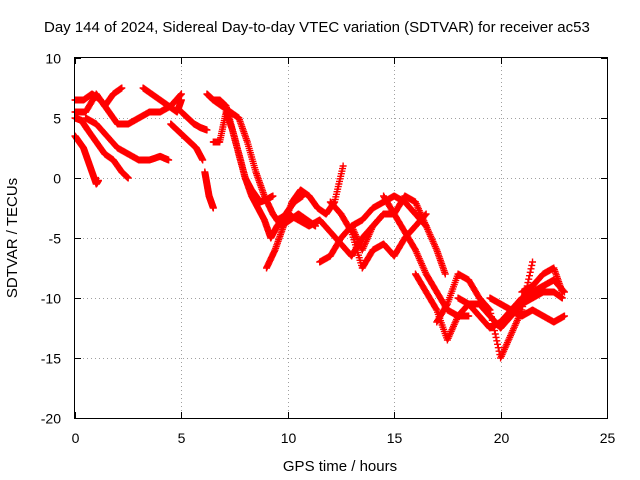 The width and height of the screenshot is (640, 480). Describe the element at coordinates (51, 359) in the screenshot. I see `y-tick-label: -15` at that location.